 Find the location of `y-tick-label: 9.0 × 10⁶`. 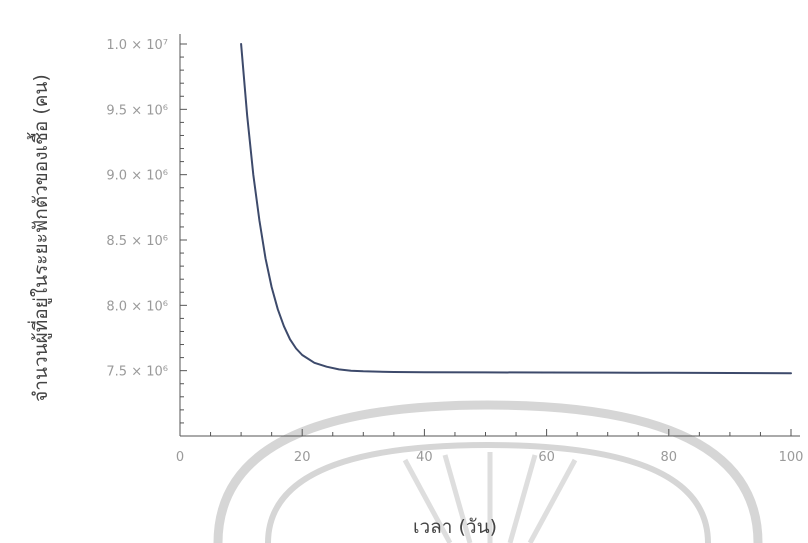

y-tick-label: 9.0 × 10⁶ is located at coordinates (137, 176).